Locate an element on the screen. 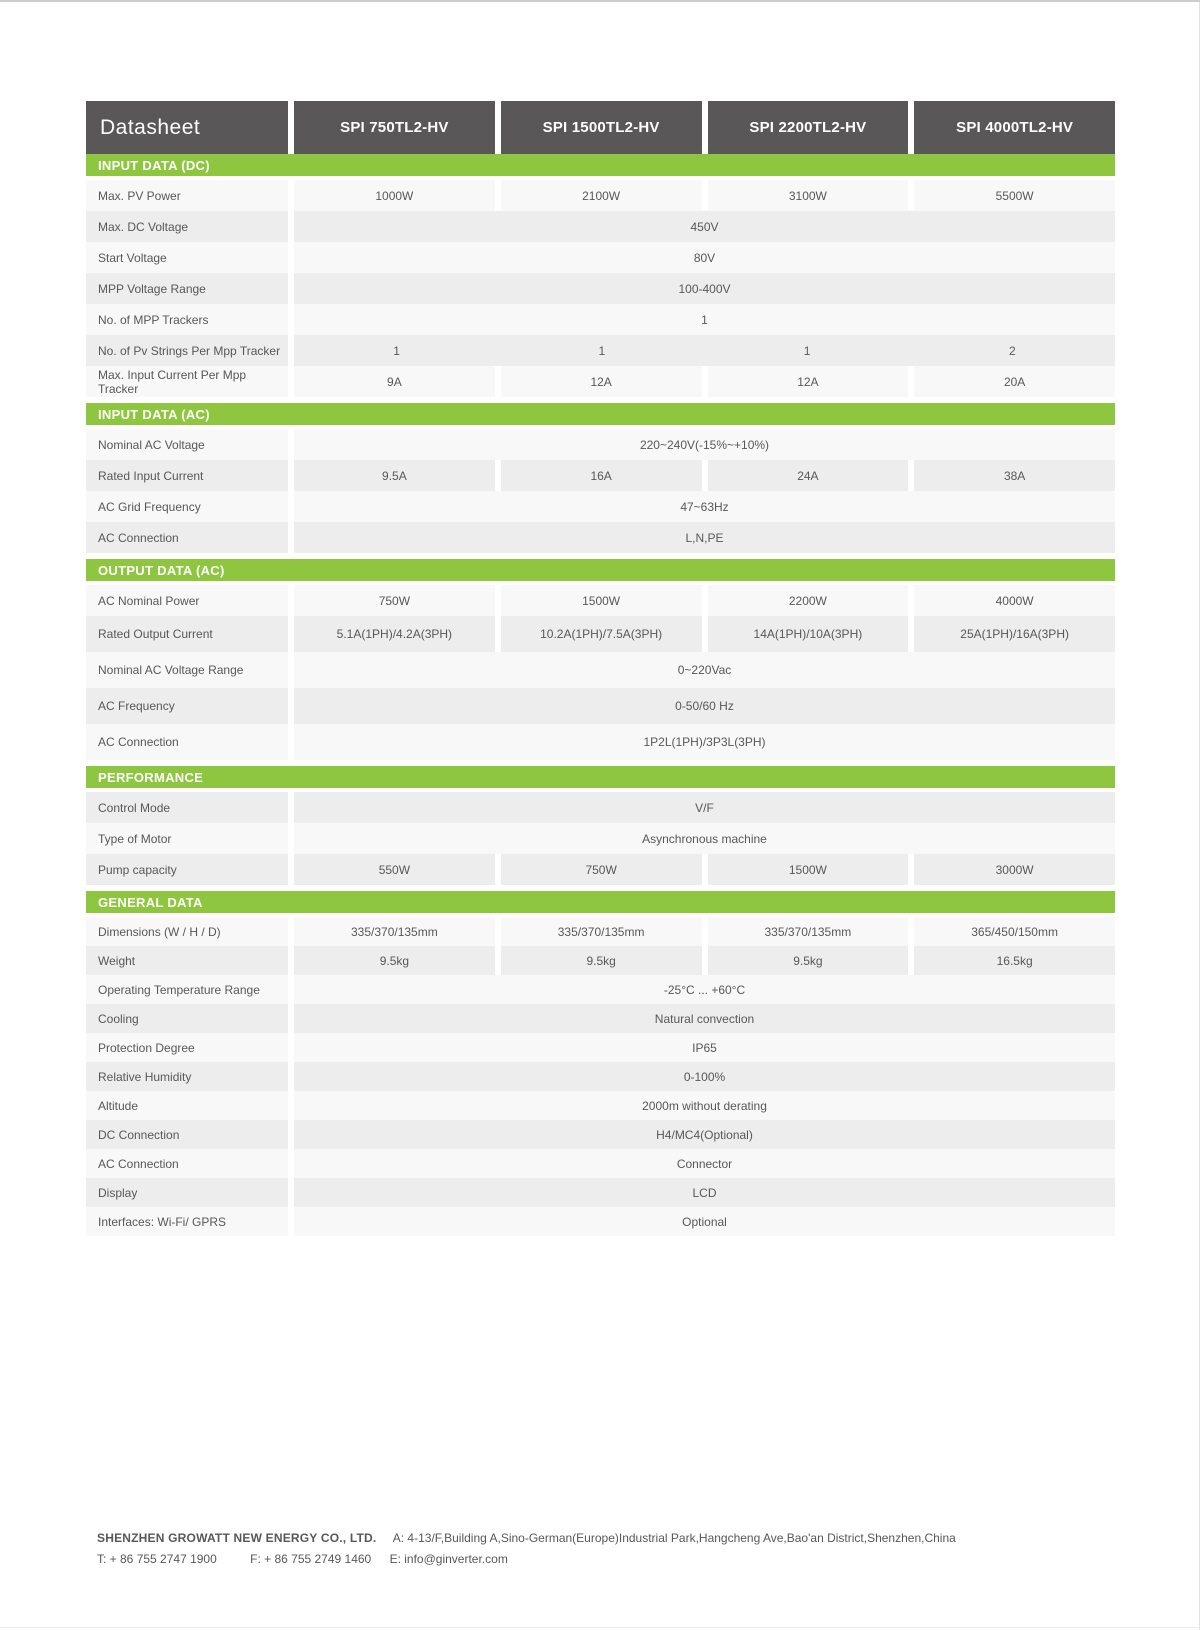 The height and width of the screenshot is (1630, 1200). spec-row: Pump capacity 550W 750W 1500W 3000W is located at coordinates (600, 869).